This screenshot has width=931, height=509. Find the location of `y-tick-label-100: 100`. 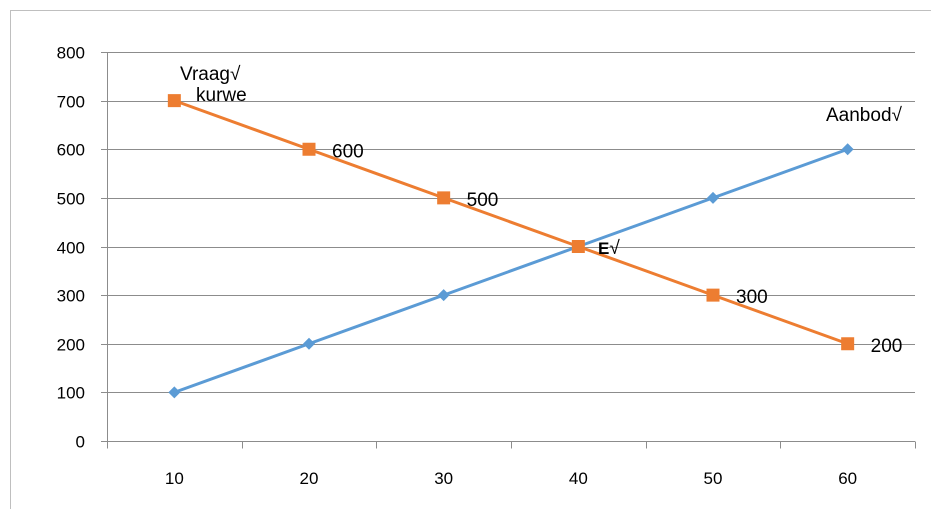

y-tick-label-100: 100 is located at coordinates (71, 393).